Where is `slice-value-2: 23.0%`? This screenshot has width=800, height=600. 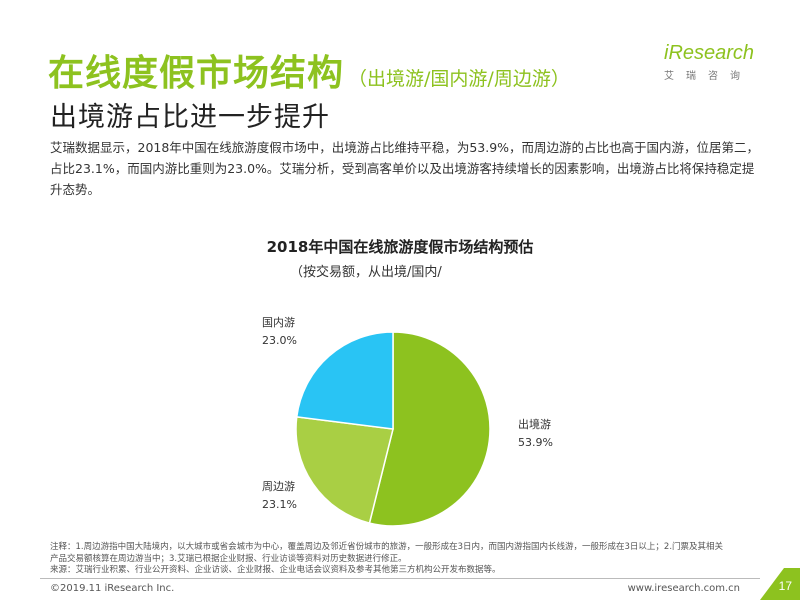 slice-value-2: 23.0% is located at coordinates (279, 340).